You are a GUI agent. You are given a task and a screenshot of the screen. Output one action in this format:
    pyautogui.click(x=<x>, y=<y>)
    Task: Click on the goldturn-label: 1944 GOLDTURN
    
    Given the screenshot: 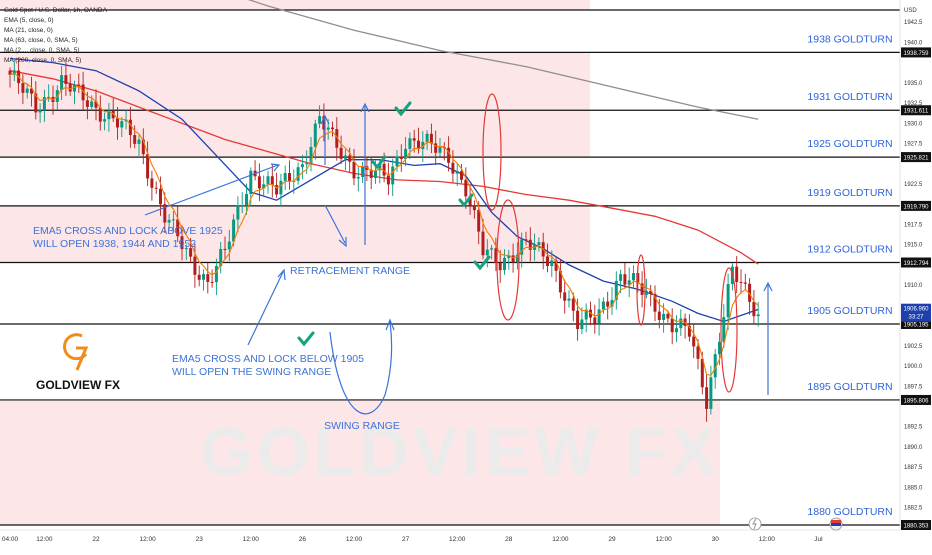 What is the action you would take?
    pyautogui.click(x=849, y=1)
    